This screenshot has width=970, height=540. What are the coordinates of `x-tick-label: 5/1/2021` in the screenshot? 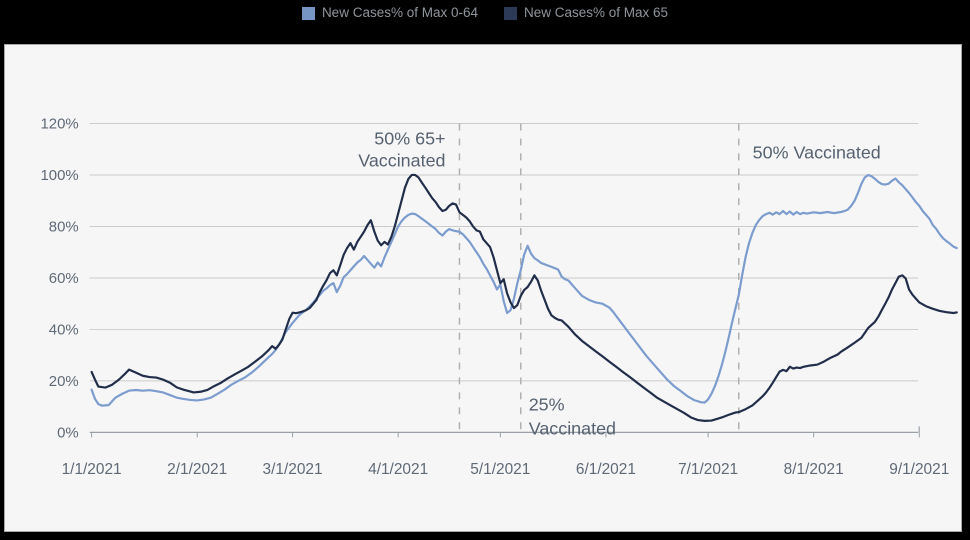 It's located at (500, 469).